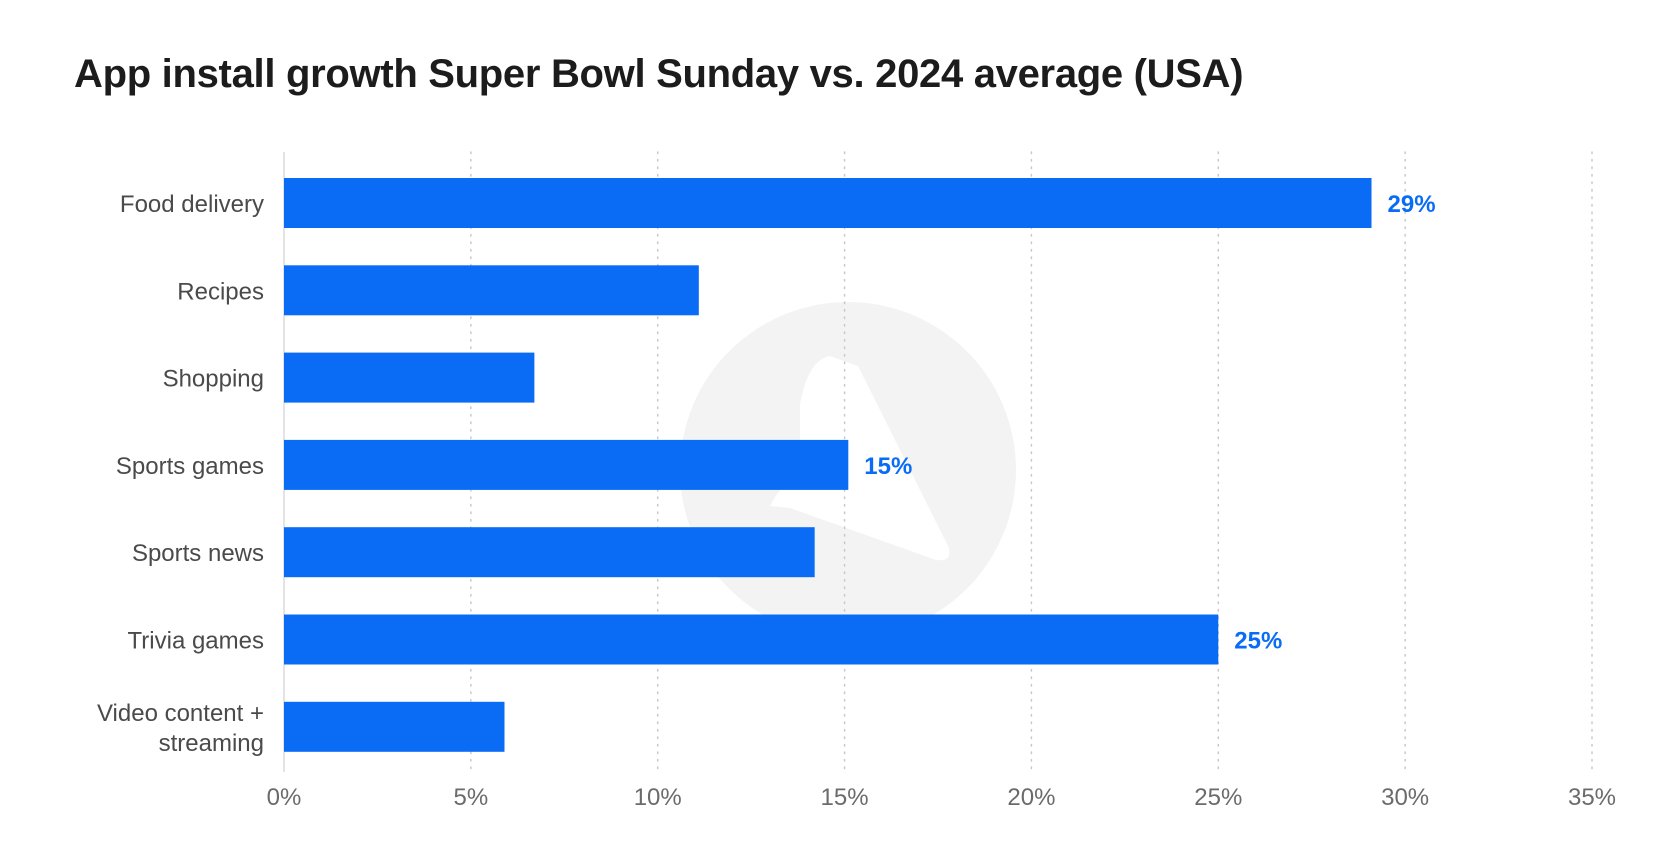 The height and width of the screenshot is (852, 1668). Describe the element at coordinates (394, 726) in the screenshot. I see `bar-video-content-streaming` at that location.